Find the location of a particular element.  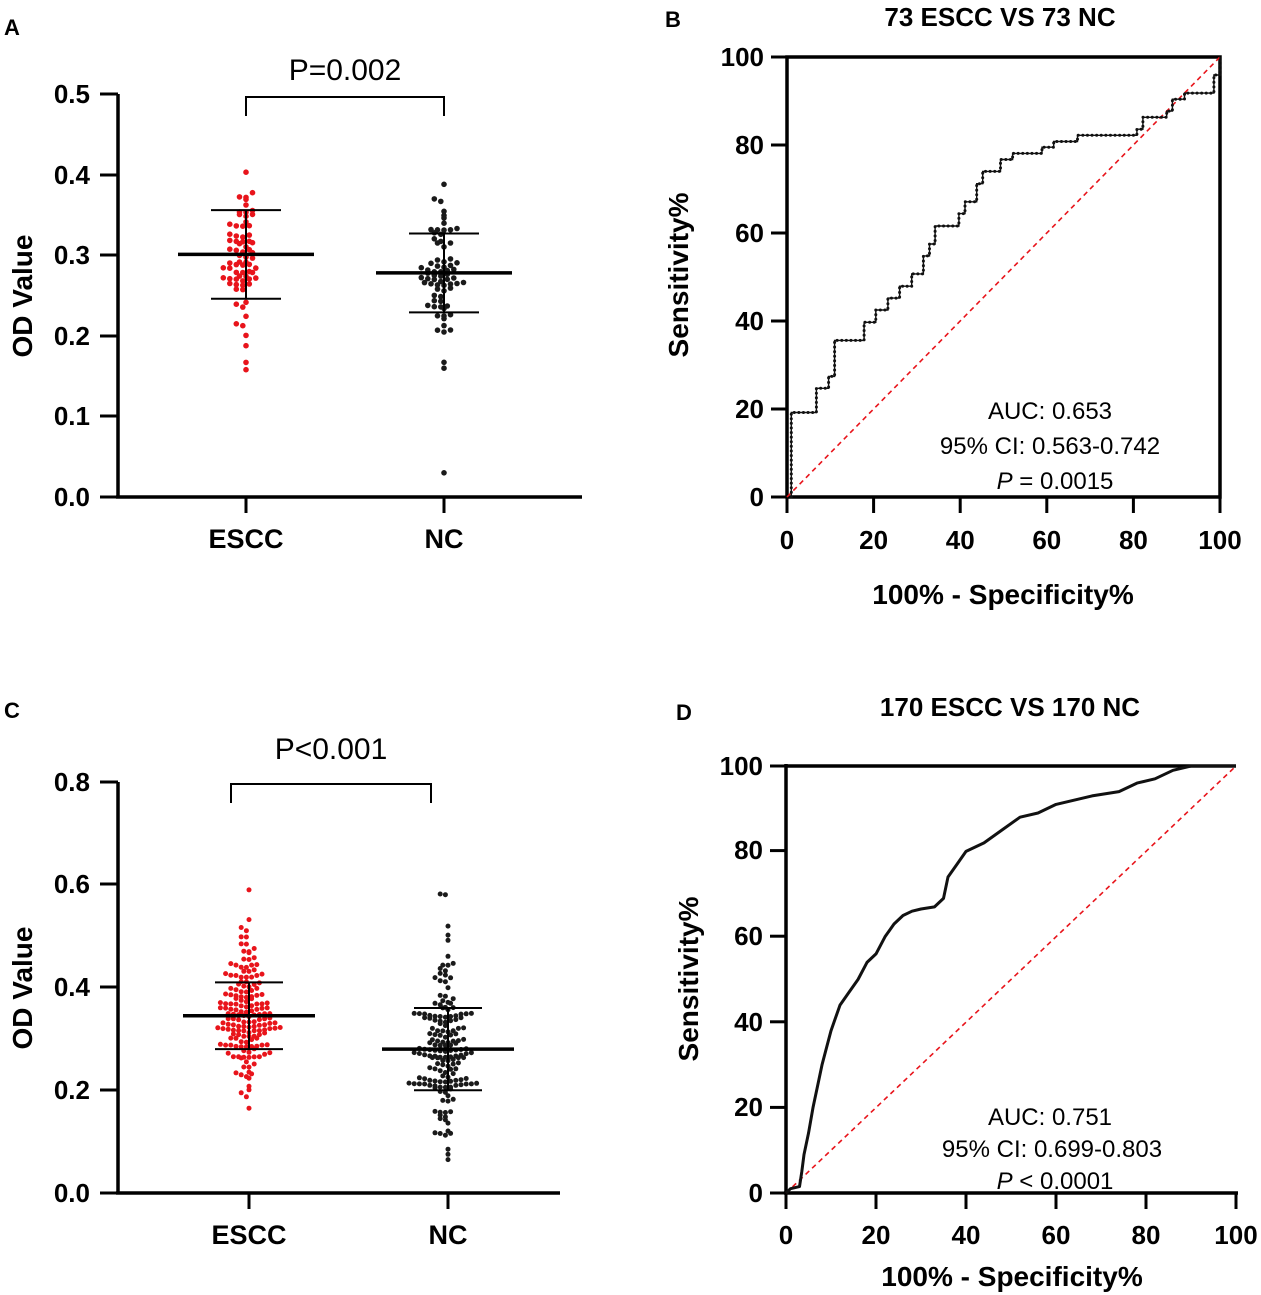

panel-b-ytick-label-4: 80 is located at coordinates (749, 145).